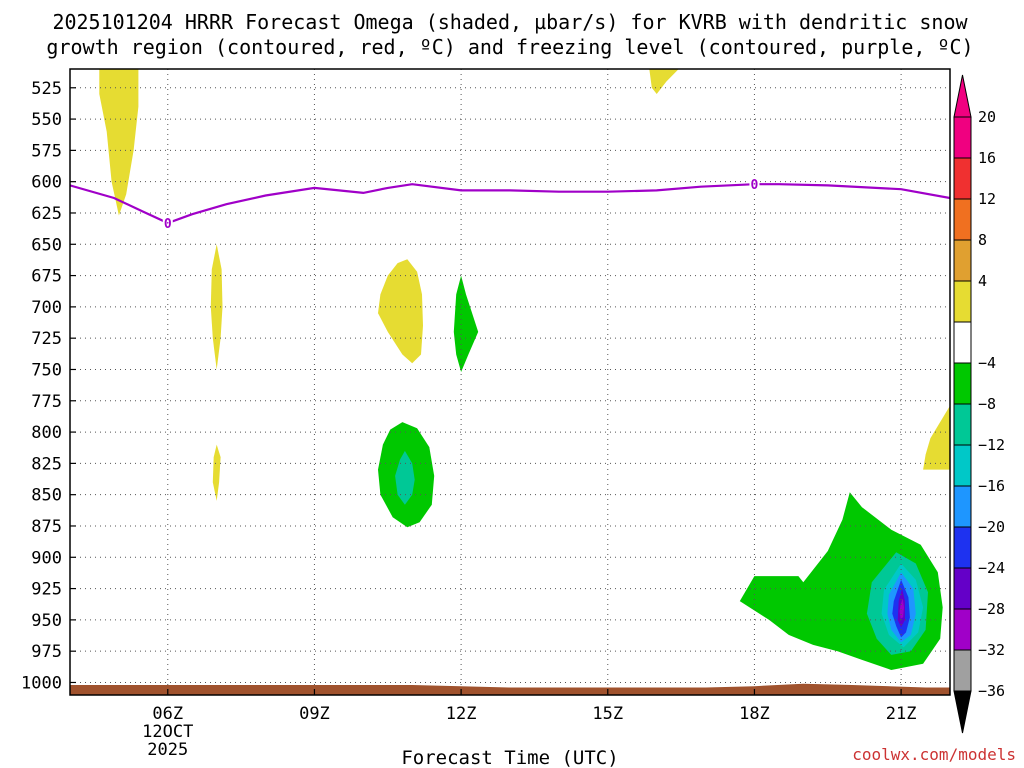  Describe the element at coordinates (46, 214) in the screenshot. I see `y-tick-label: 625` at that location.